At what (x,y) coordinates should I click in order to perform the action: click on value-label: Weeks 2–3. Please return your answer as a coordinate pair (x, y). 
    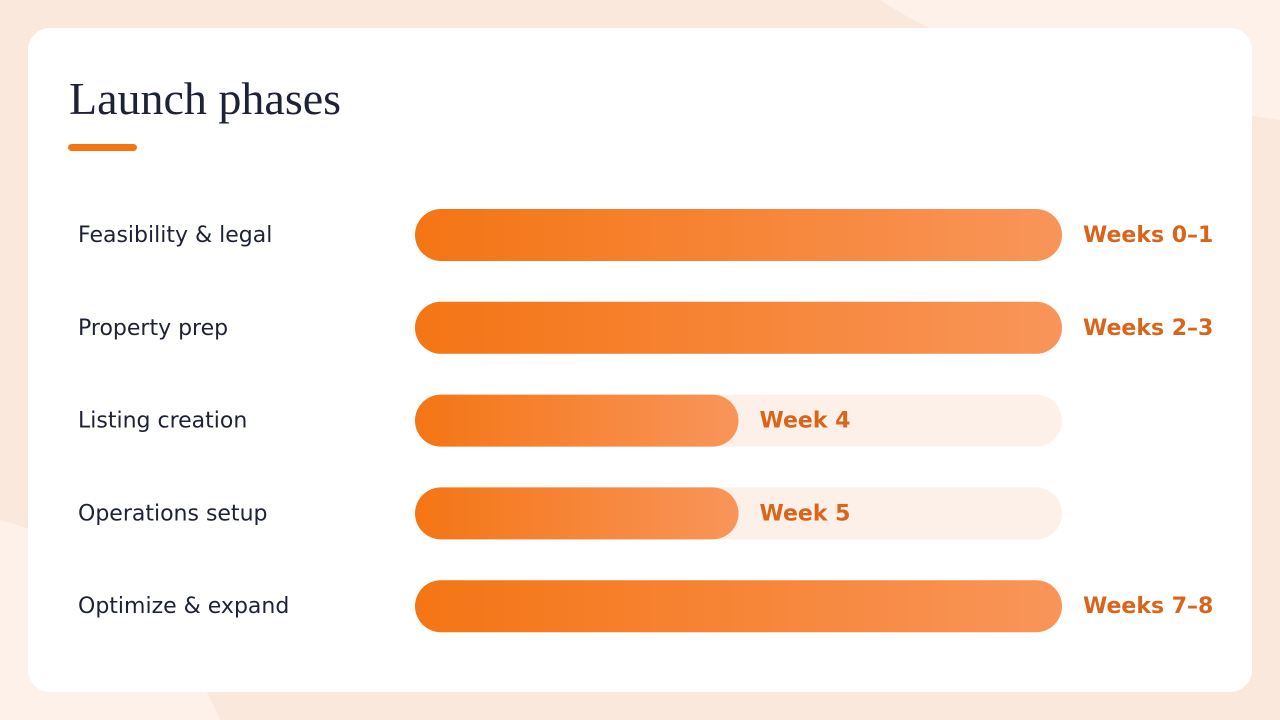
    Looking at the image, I should click on (1148, 328).